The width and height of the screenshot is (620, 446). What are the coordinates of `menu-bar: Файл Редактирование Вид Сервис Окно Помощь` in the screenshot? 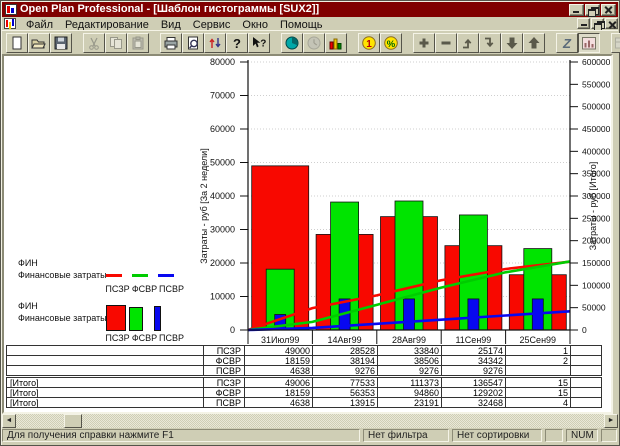 It's located at (310, 24).